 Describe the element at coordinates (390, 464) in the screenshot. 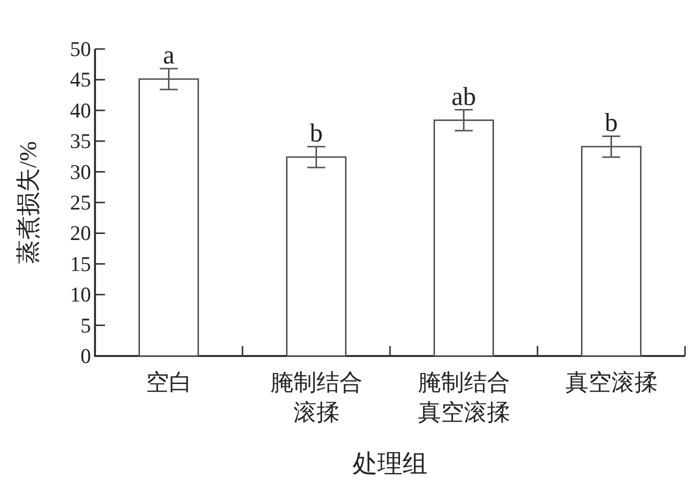

I see `x-axis-title: 处理组` at that location.